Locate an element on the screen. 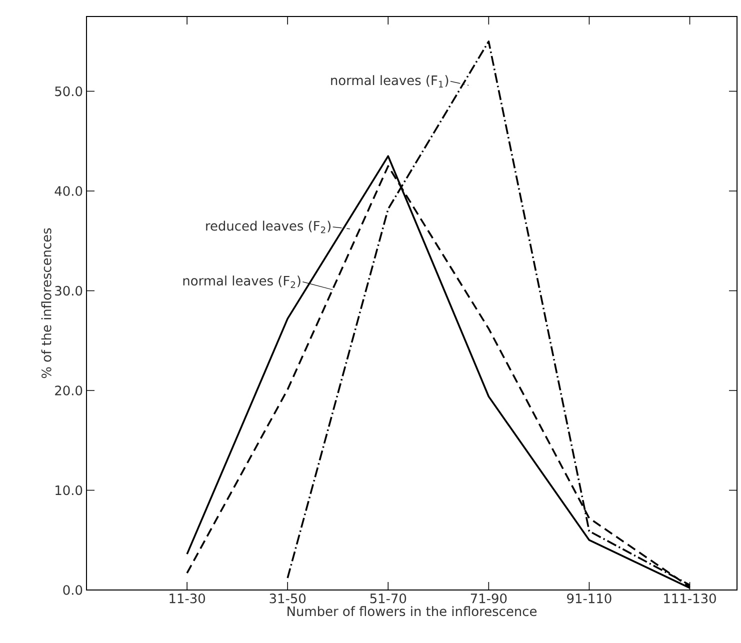  legend-label: normal leaves (F$_{2}$) is located at coordinates (241, 282).